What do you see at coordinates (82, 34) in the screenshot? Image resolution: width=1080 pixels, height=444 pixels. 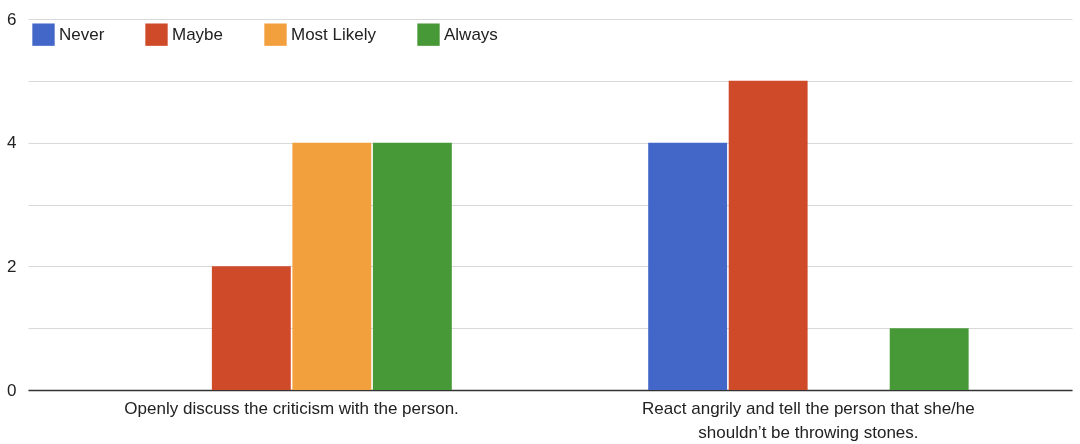 I see `legend-label: Never` at bounding box center [82, 34].